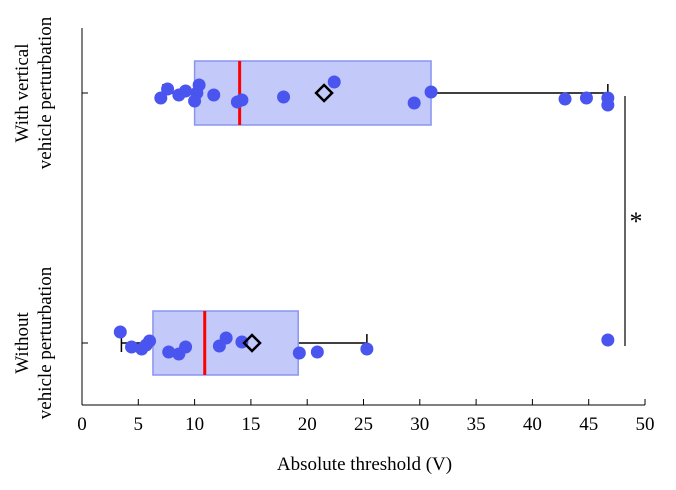 Image resolution: width=676 pixels, height=490 pixels. What do you see at coordinates (532, 424) in the screenshot?
I see `x-tick-label: 40` at bounding box center [532, 424].